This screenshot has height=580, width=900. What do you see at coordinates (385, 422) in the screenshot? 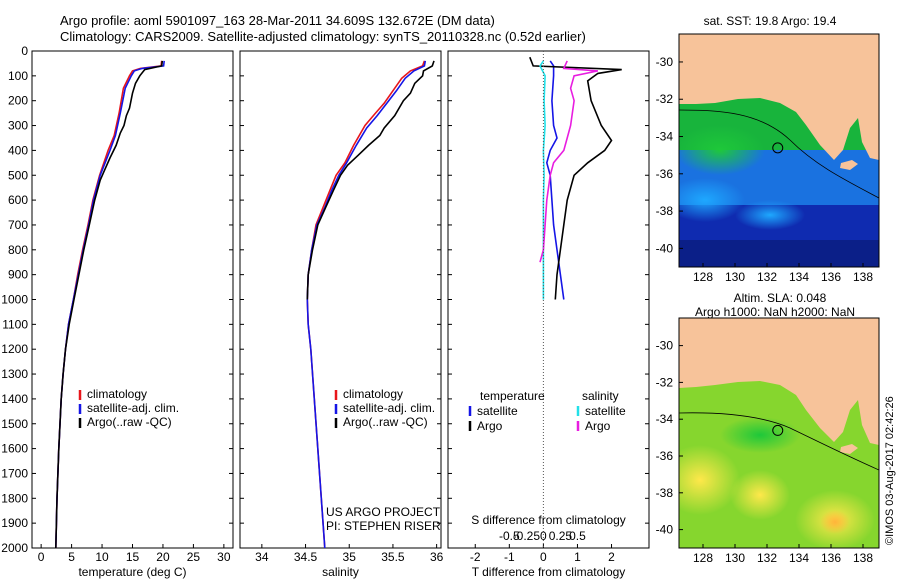
I see `salinity-legend-label: Argo(..raw -QC)` at bounding box center [385, 422].